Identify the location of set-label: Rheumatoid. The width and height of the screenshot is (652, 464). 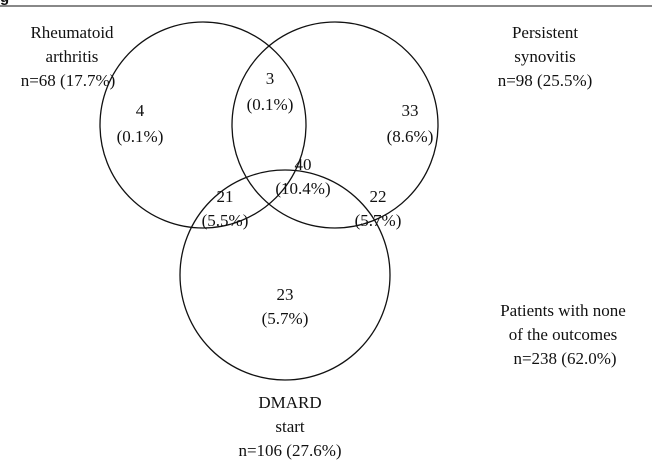
(72, 32).